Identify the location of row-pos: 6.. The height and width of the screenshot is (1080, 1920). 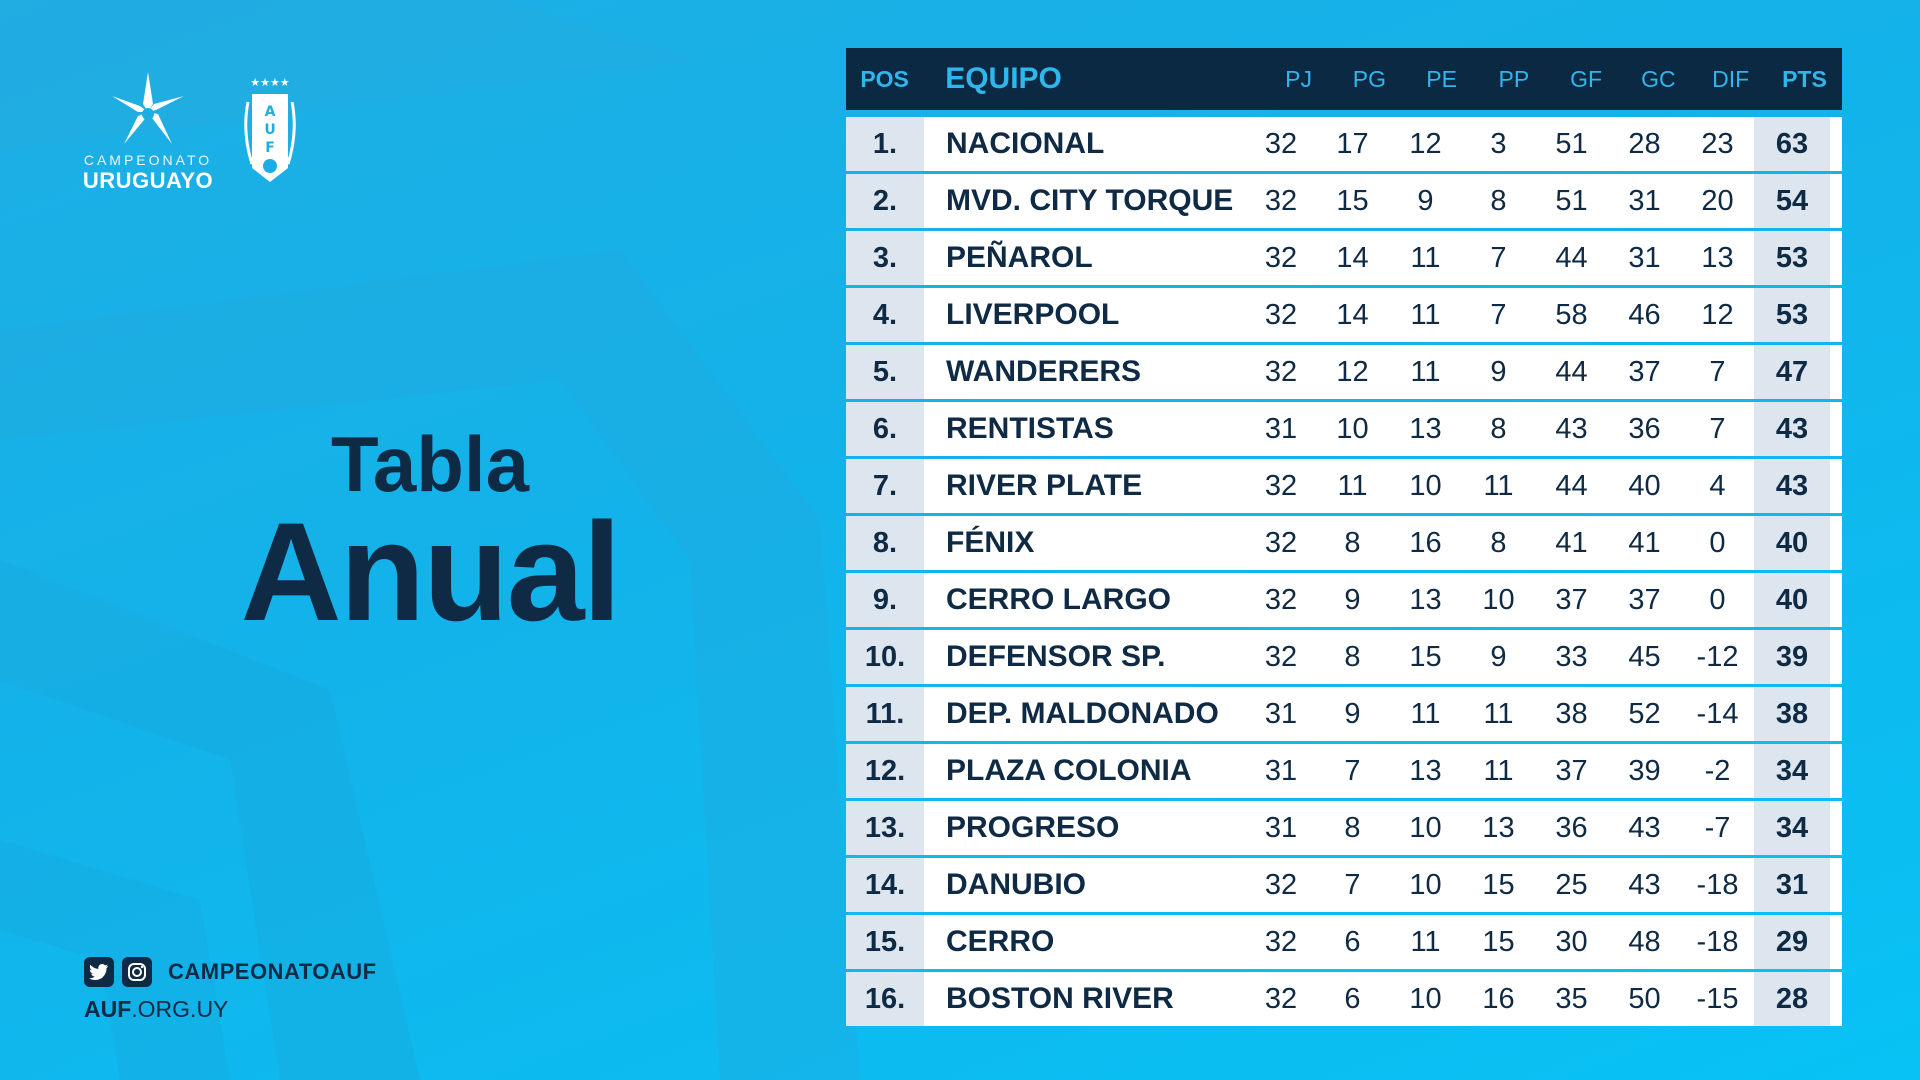
(885, 429).